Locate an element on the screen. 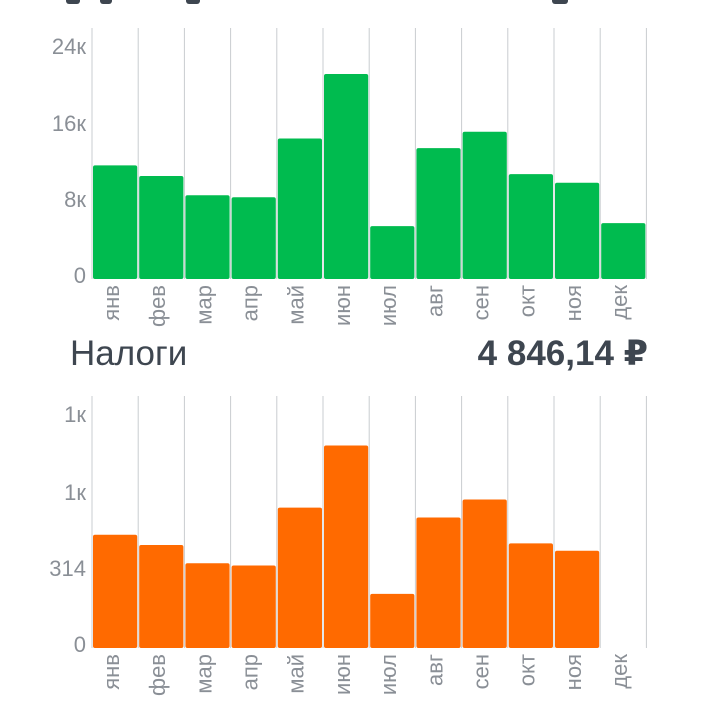 The image size is (720, 724). income-bar-июл is located at coordinates (392, 252).